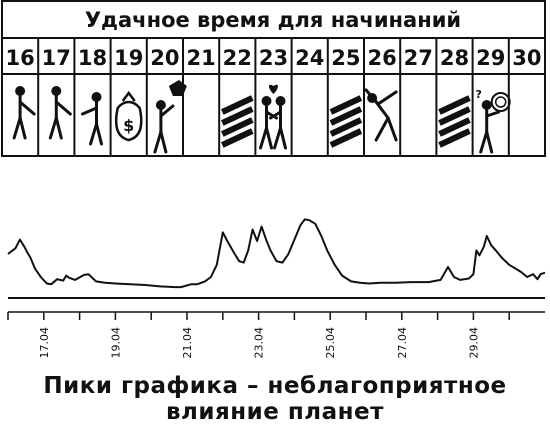 The width and height of the screenshot is (550, 425). Describe the element at coordinates (273, 58) in the screenshot. I see `day-number-23: 23` at that location.